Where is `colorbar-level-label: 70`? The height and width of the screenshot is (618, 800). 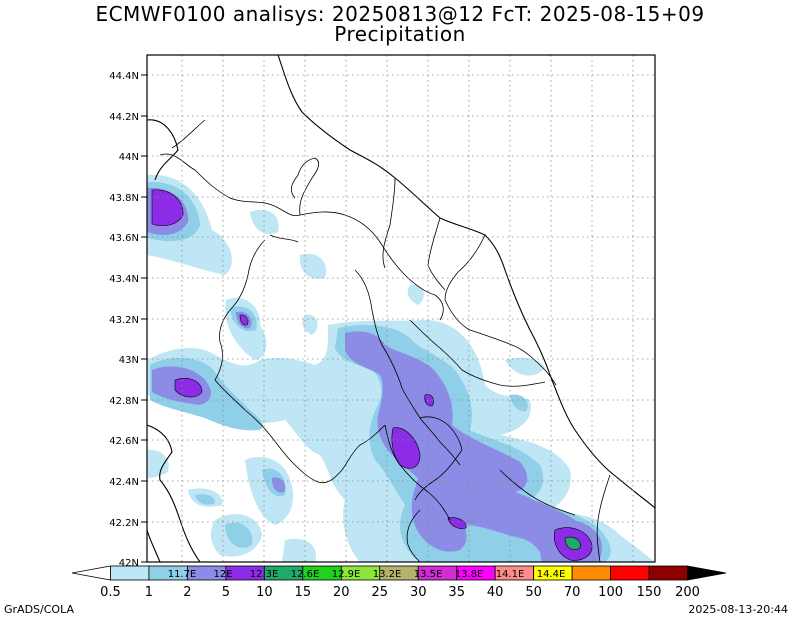 colorbar-level-label: 70 is located at coordinates (572, 592).